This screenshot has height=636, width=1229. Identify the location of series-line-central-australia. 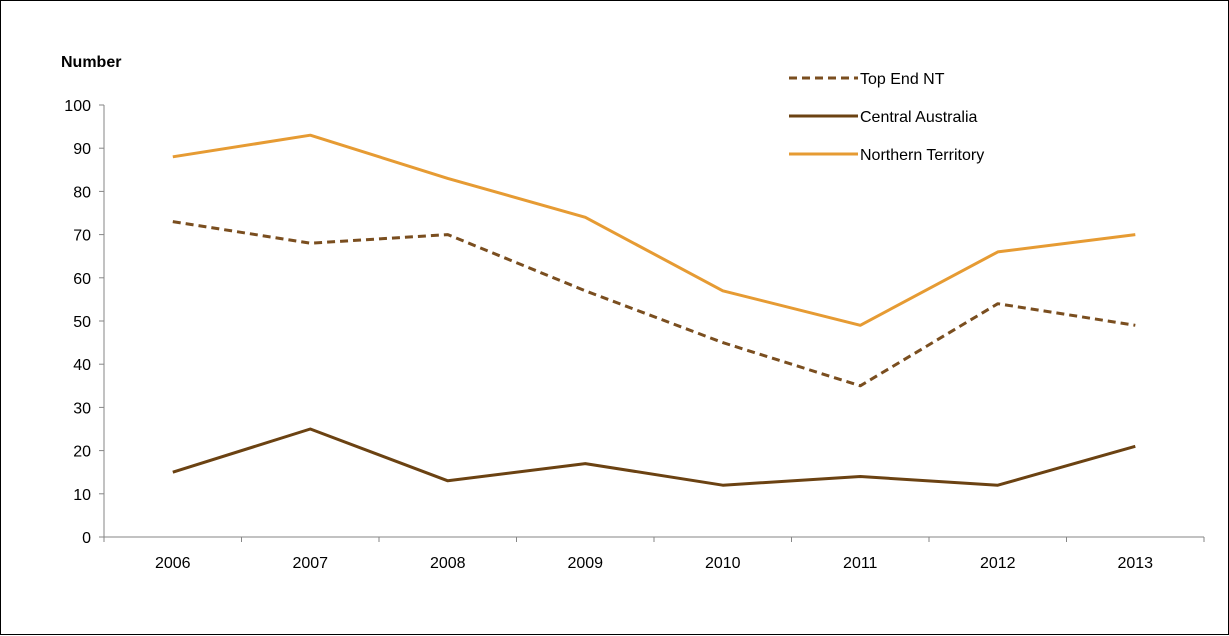
(654, 457).